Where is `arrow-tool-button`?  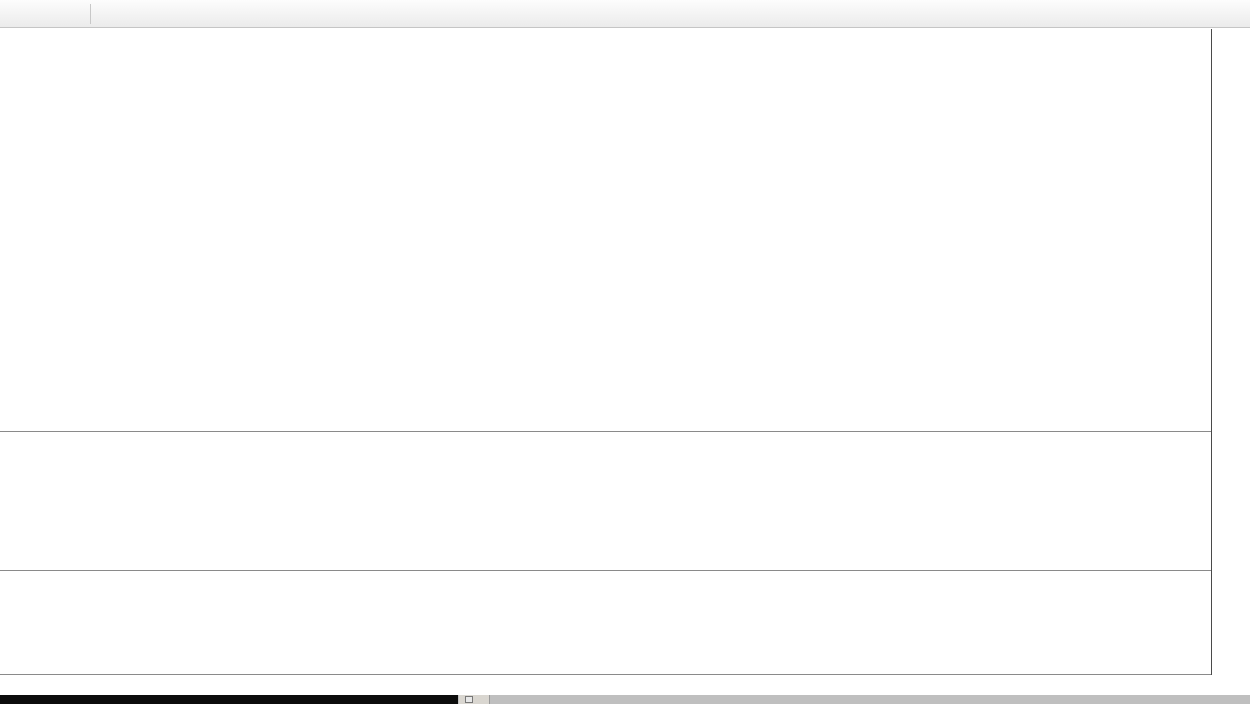 arrow-tool-button is located at coordinates (17, 14).